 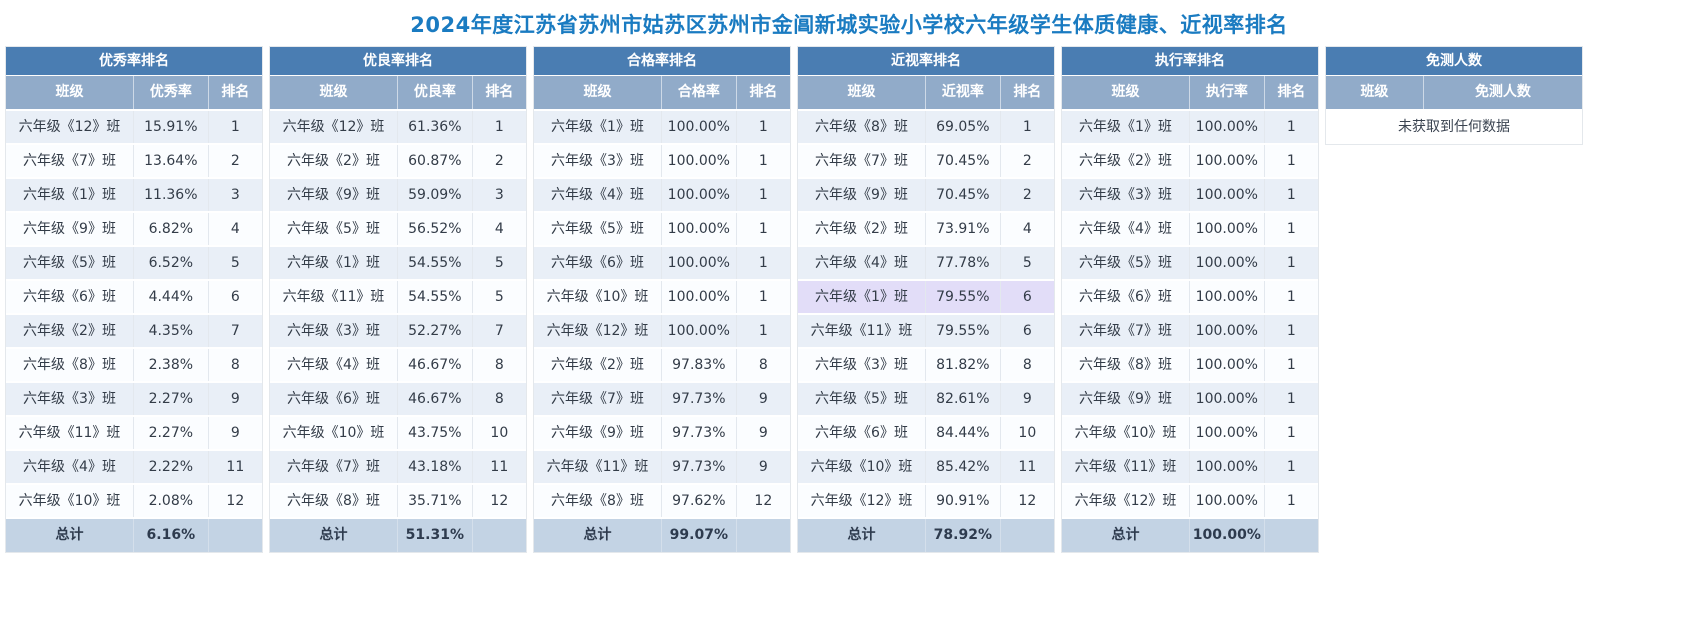 What do you see at coordinates (1026, 433) in the screenshot?
I see `rank-cell: 10` at bounding box center [1026, 433].